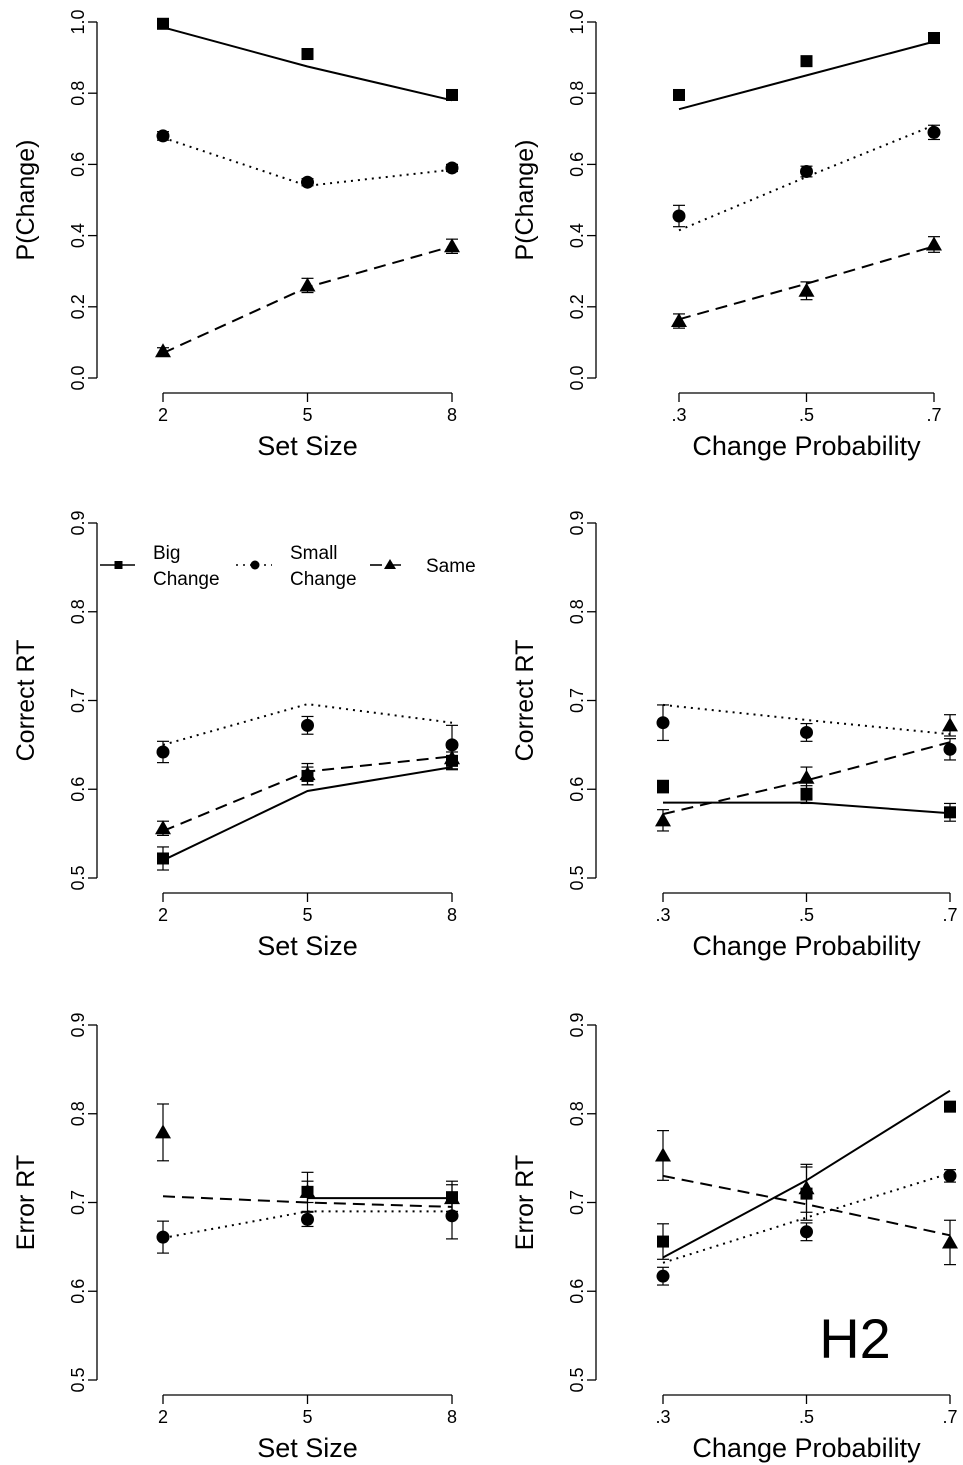  I want to click on legend-label: Change, so click(323, 579).